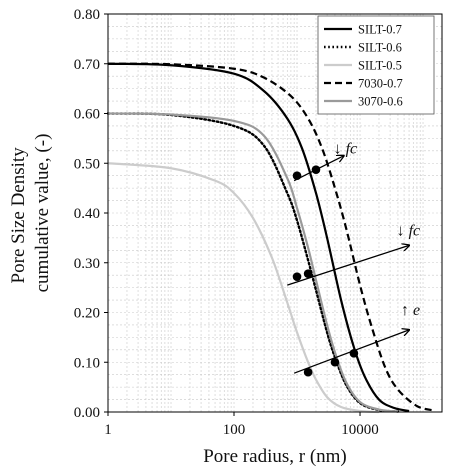  I want to click on x-tick-label: 1, so click(108, 430).